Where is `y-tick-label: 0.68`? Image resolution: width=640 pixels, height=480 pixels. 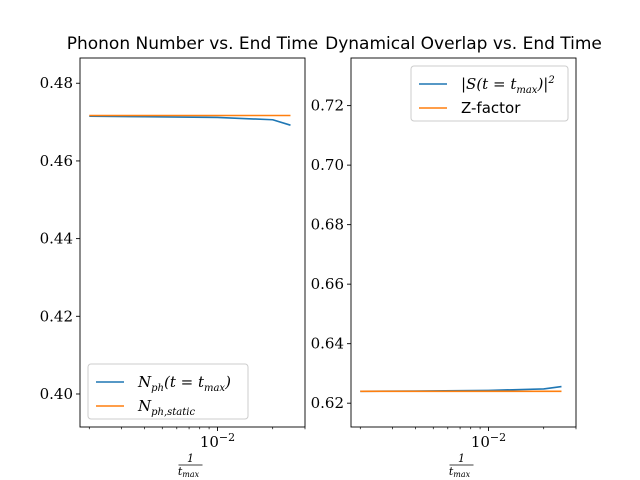 y-tick-label: 0.68 is located at coordinates (327, 225).